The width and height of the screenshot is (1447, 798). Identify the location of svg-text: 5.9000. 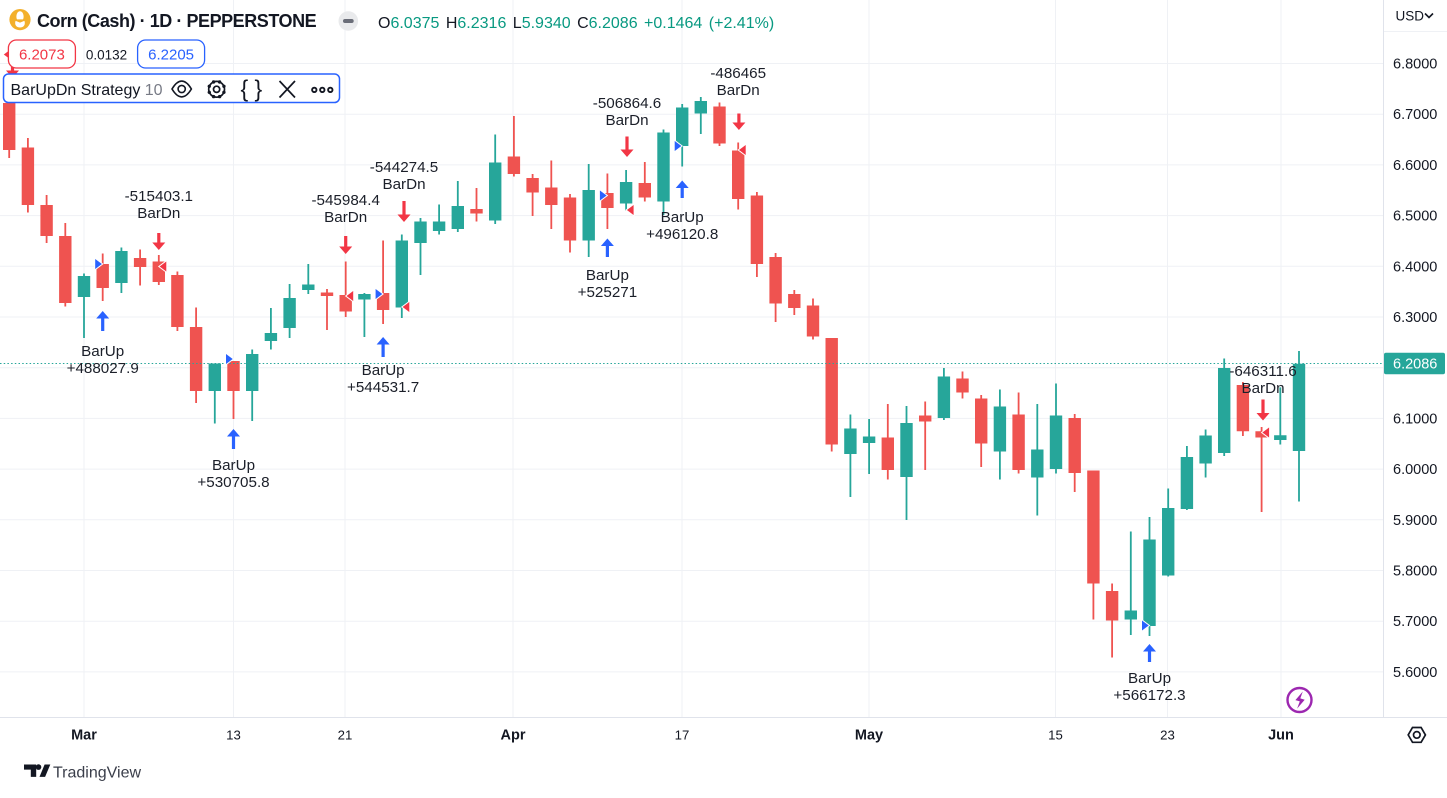
(1415, 521).